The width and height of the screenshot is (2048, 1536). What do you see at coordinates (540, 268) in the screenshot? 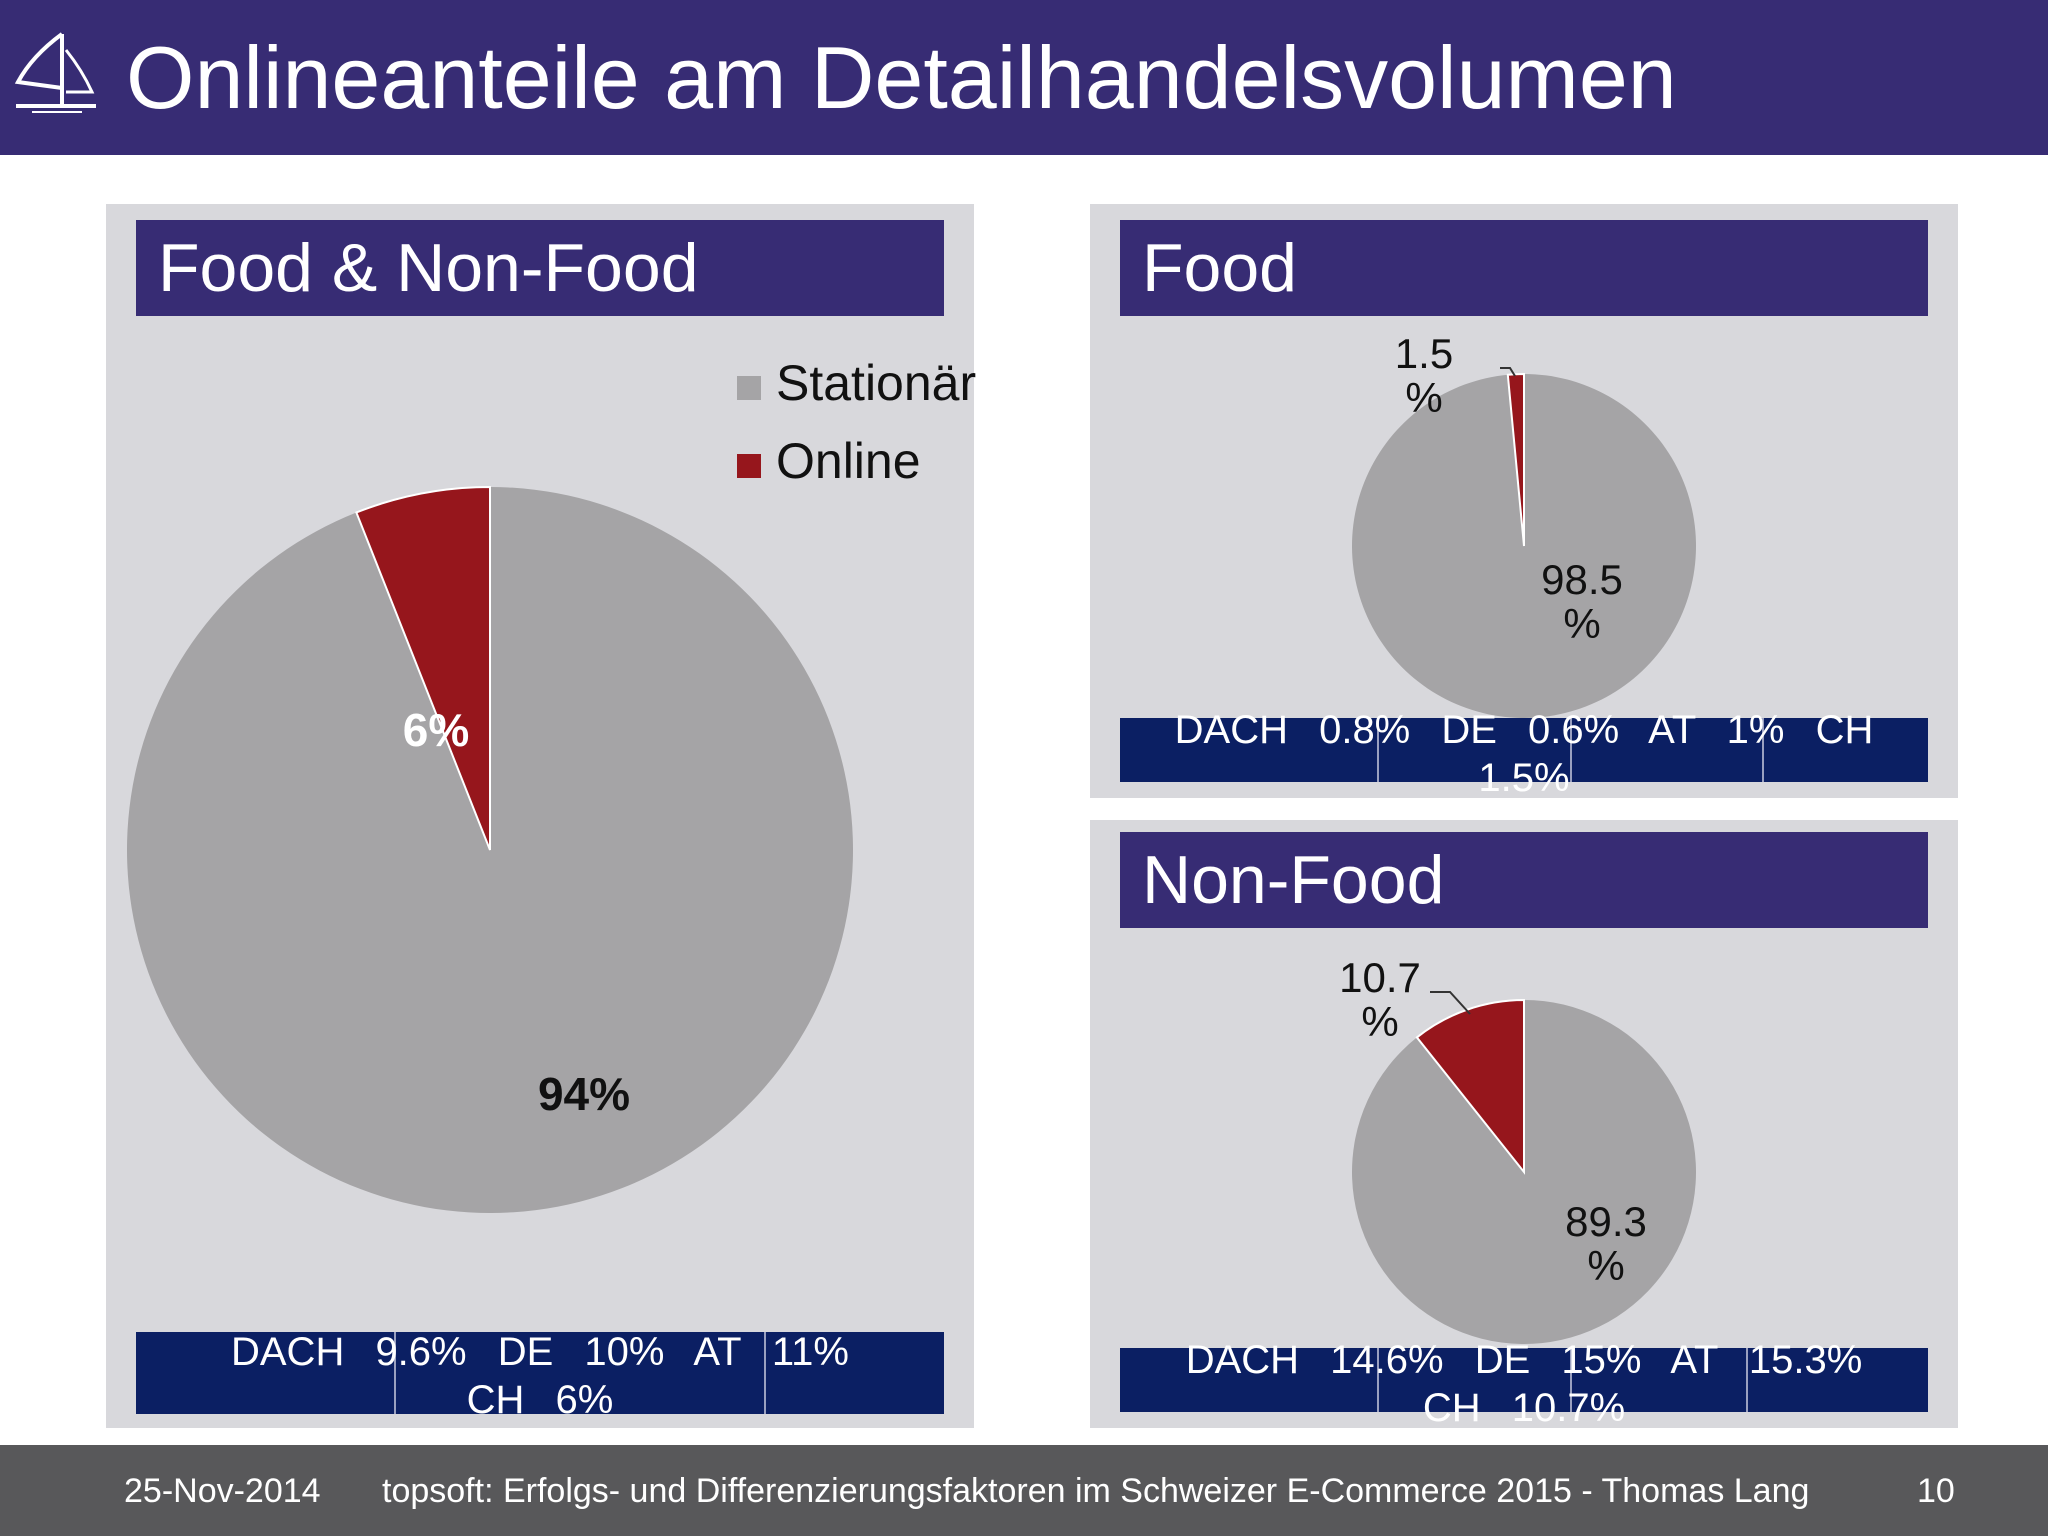
I see `panel-title-food-nonfood: Food & Non-Food` at bounding box center [540, 268].